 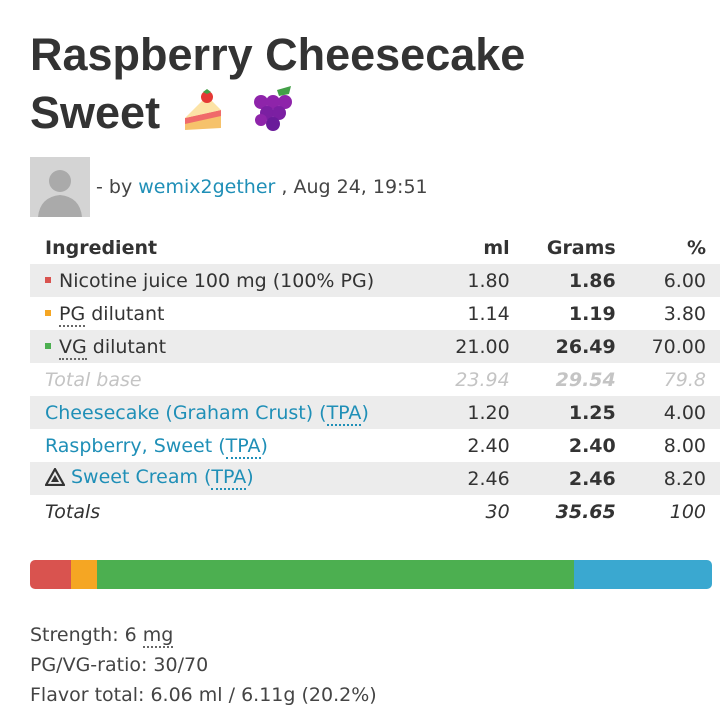 What do you see at coordinates (271, 117) in the screenshot?
I see `grapes-emoji` at bounding box center [271, 117].